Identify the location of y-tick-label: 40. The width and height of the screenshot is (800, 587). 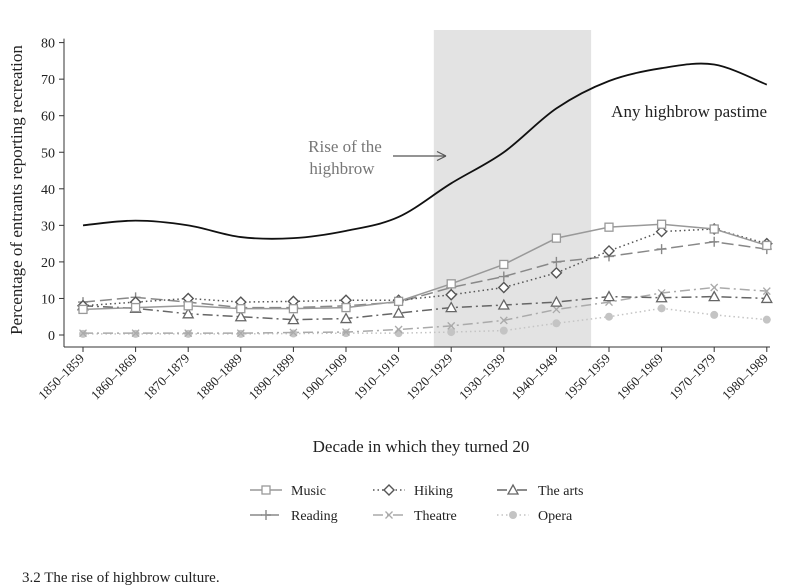
(48, 190).